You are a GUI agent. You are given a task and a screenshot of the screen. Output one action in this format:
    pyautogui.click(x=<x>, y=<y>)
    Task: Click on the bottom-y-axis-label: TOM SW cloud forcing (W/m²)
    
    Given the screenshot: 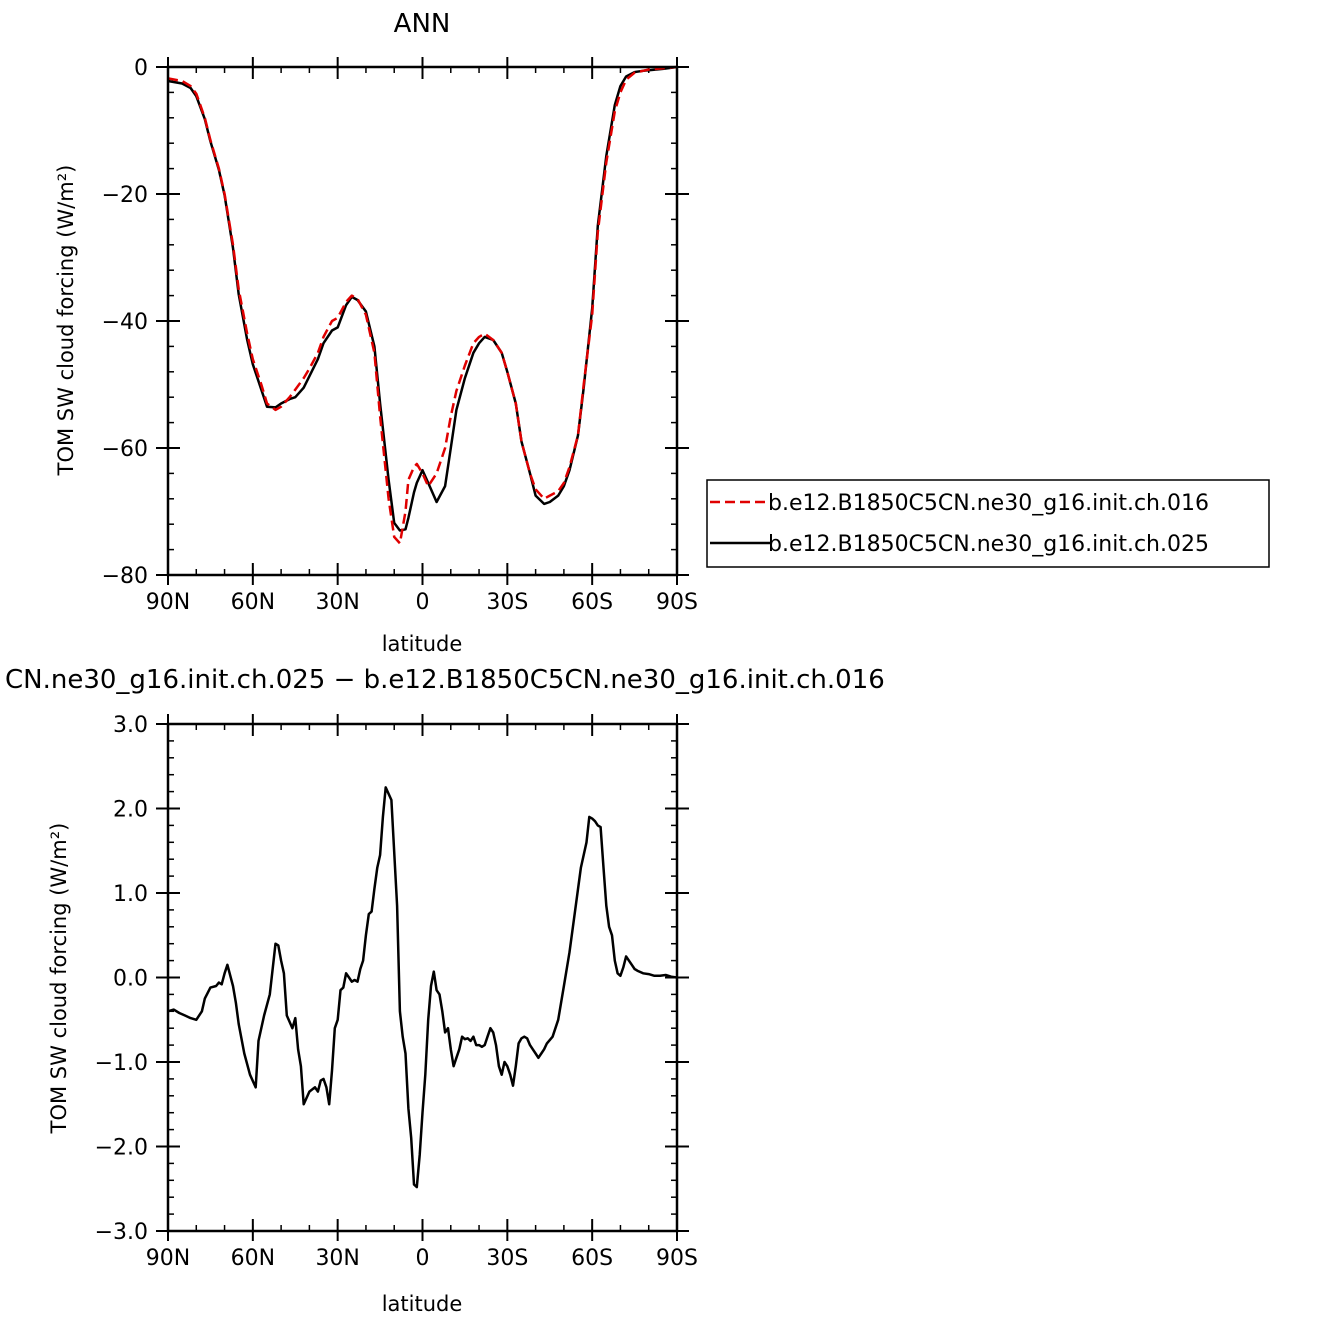 What is the action you would take?
    pyautogui.click(x=59, y=979)
    